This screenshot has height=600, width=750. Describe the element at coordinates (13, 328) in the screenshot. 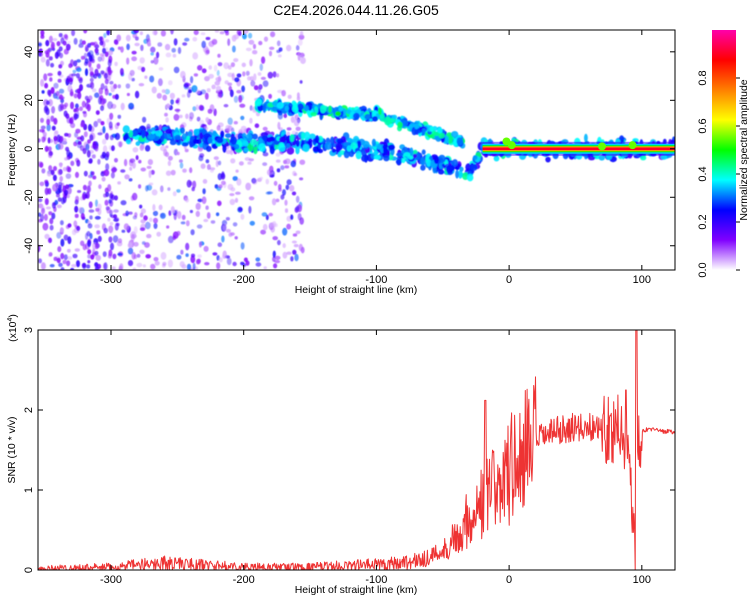

I see `snr-multiplier: (x104)` at that location.